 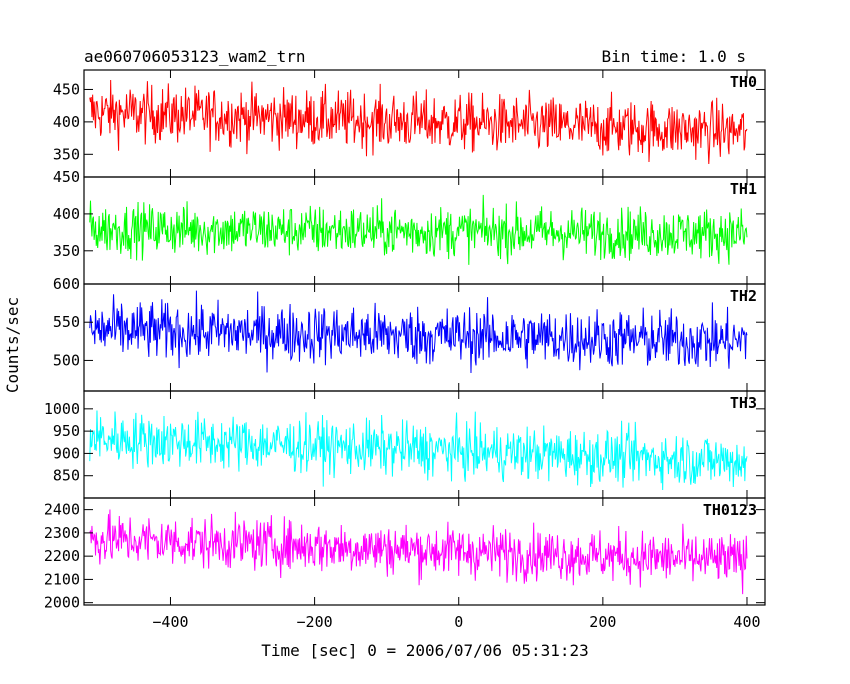 I want to click on panel-label-th2: TH2, so click(x=743, y=296).